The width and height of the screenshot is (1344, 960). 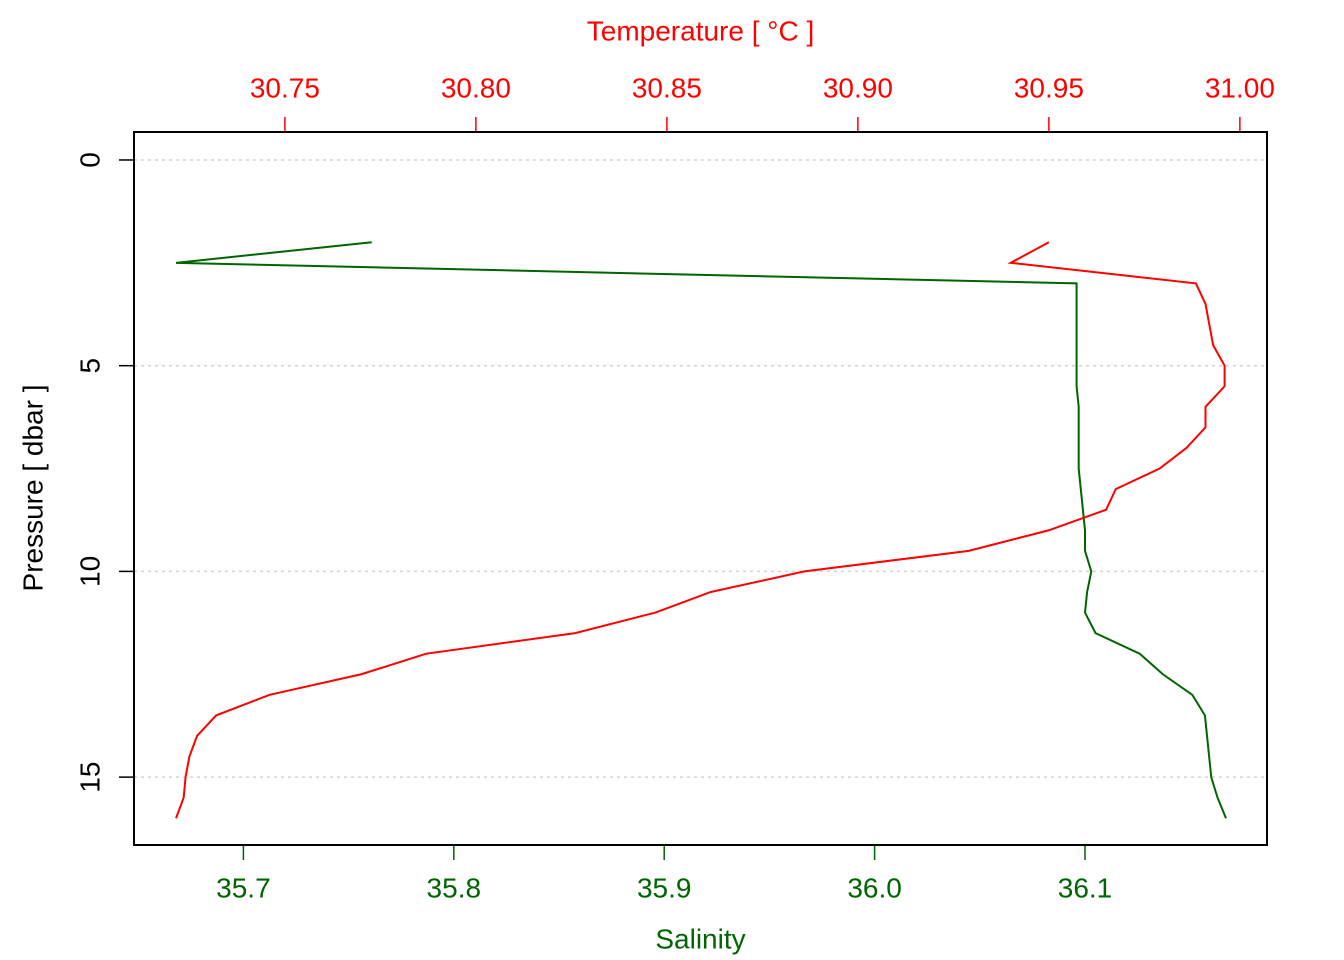 What do you see at coordinates (1049, 87) in the screenshot?
I see `x-tick-label: 30.95` at bounding box center [1049, 87].